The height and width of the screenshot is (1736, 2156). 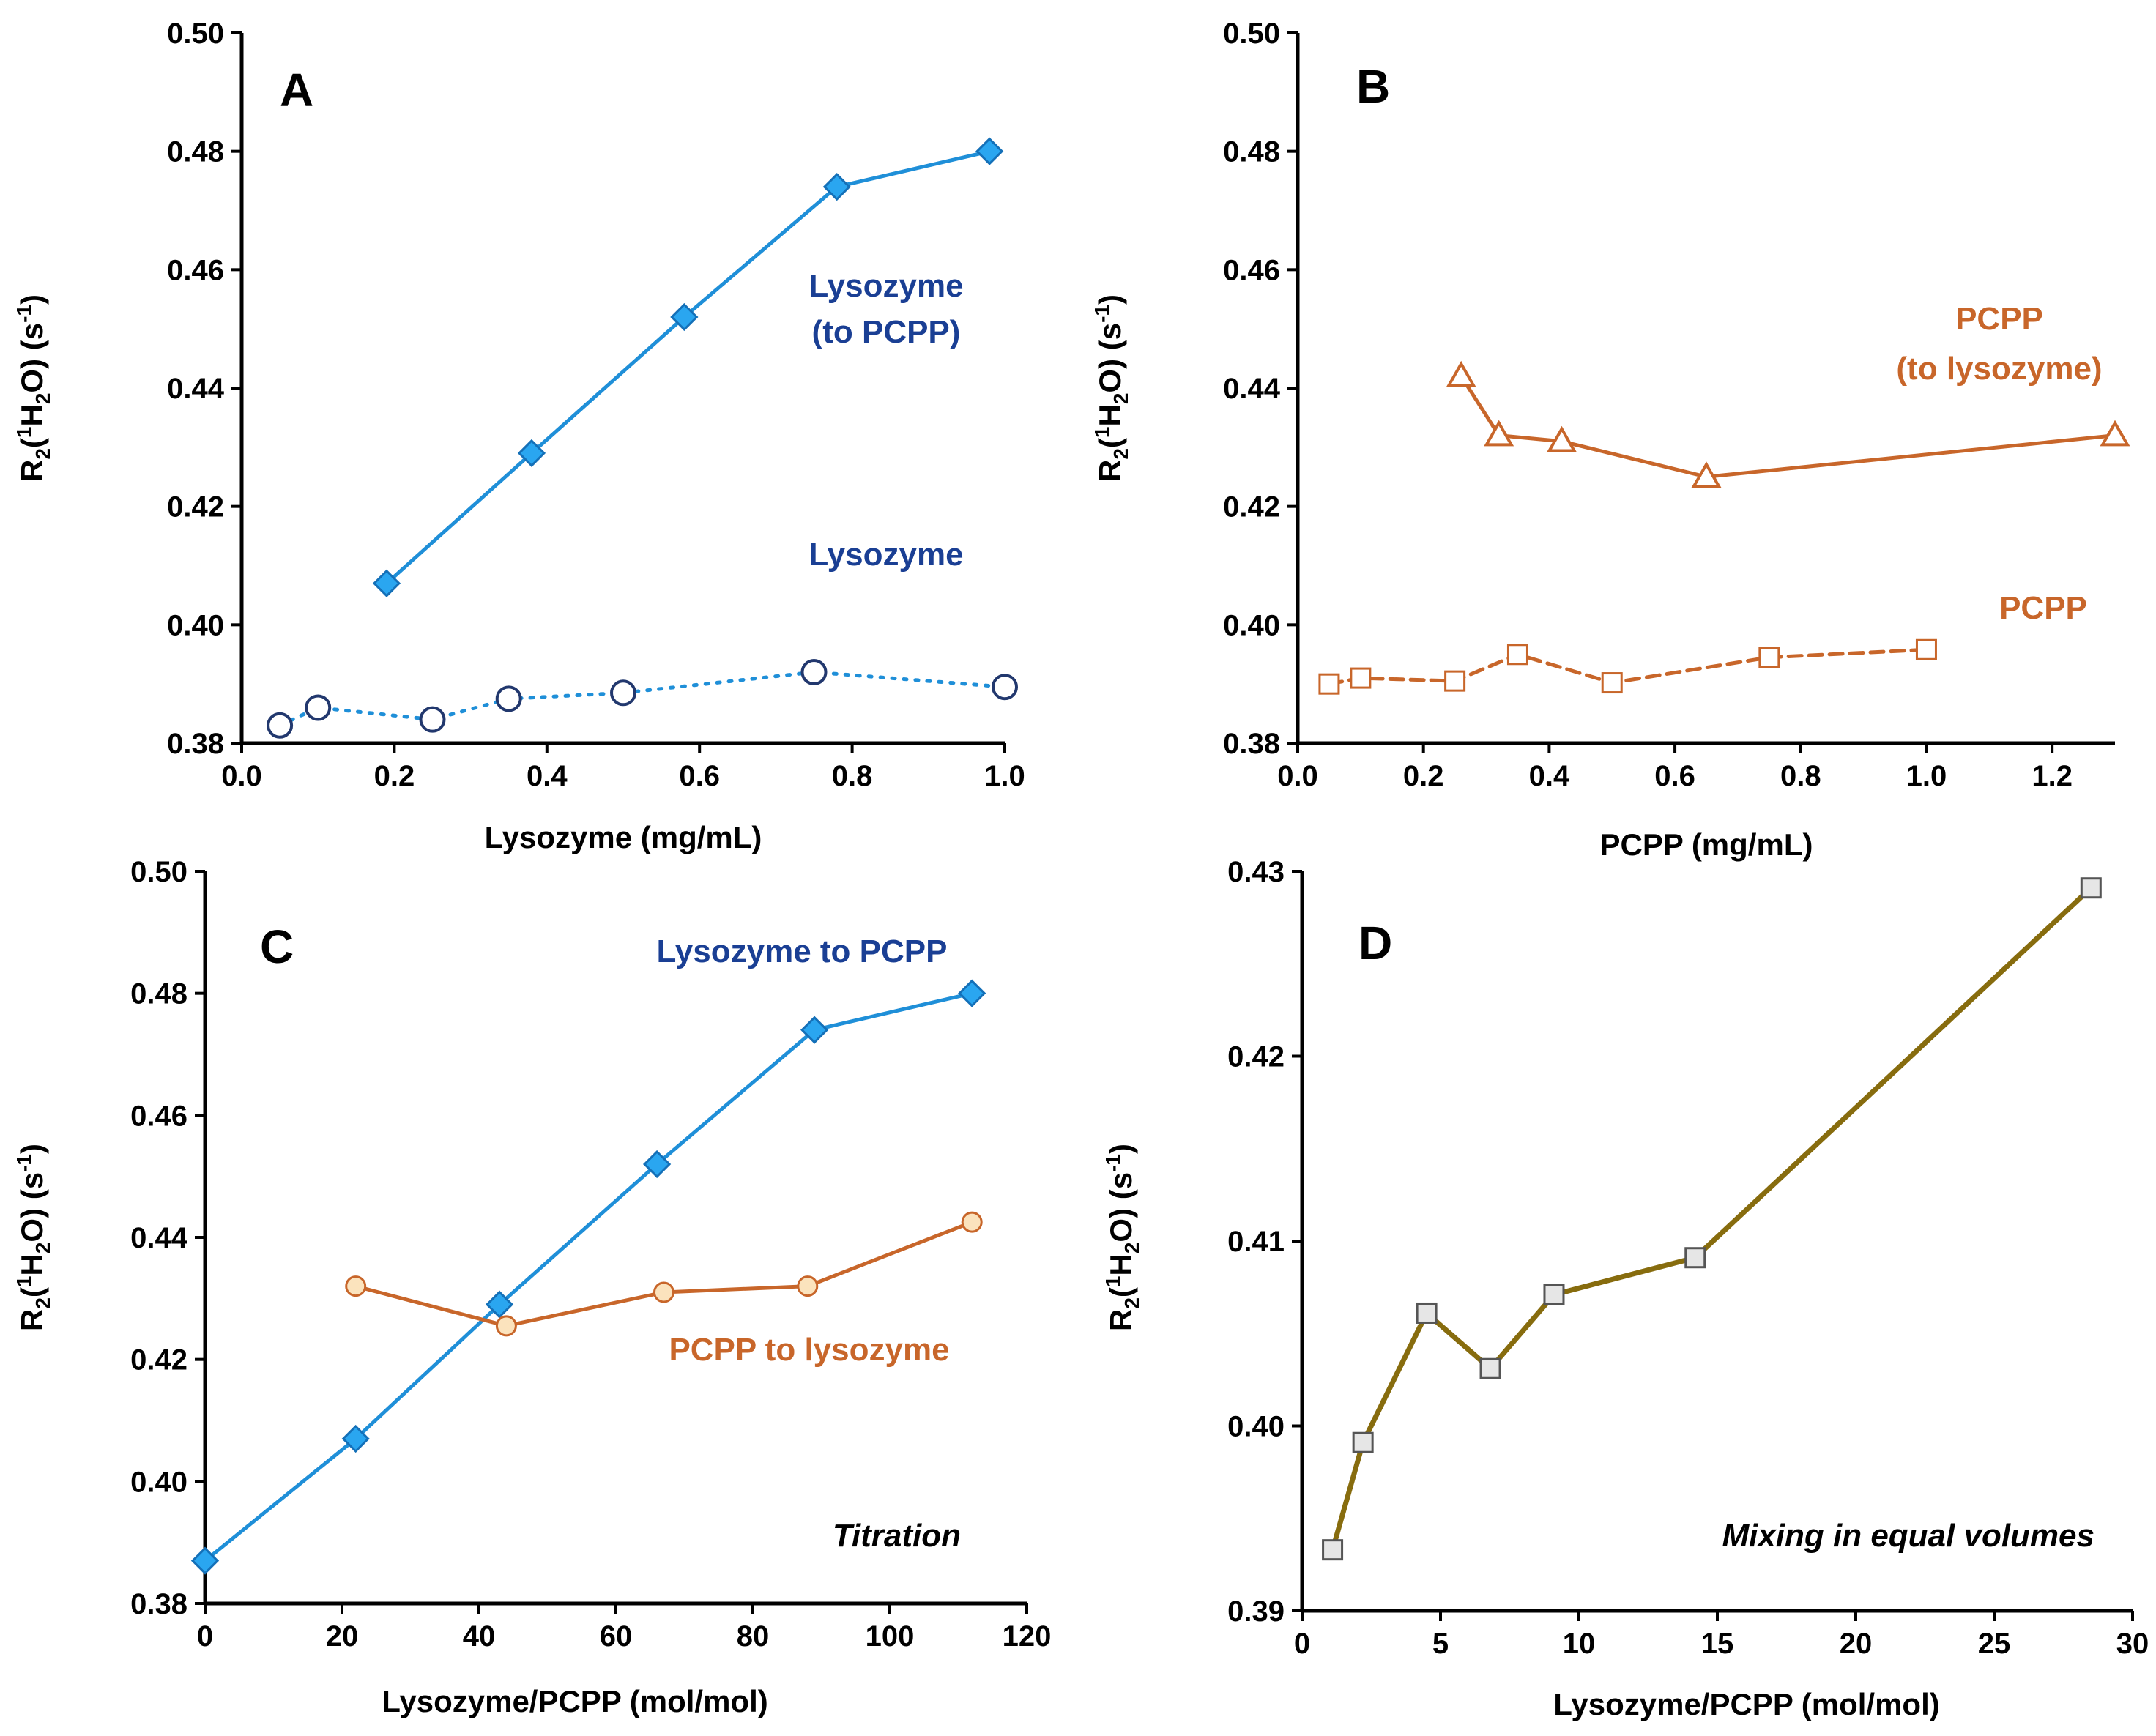 I want to click on panel-b-x-tick-label: 0.0, so click(x=1297, y=776).